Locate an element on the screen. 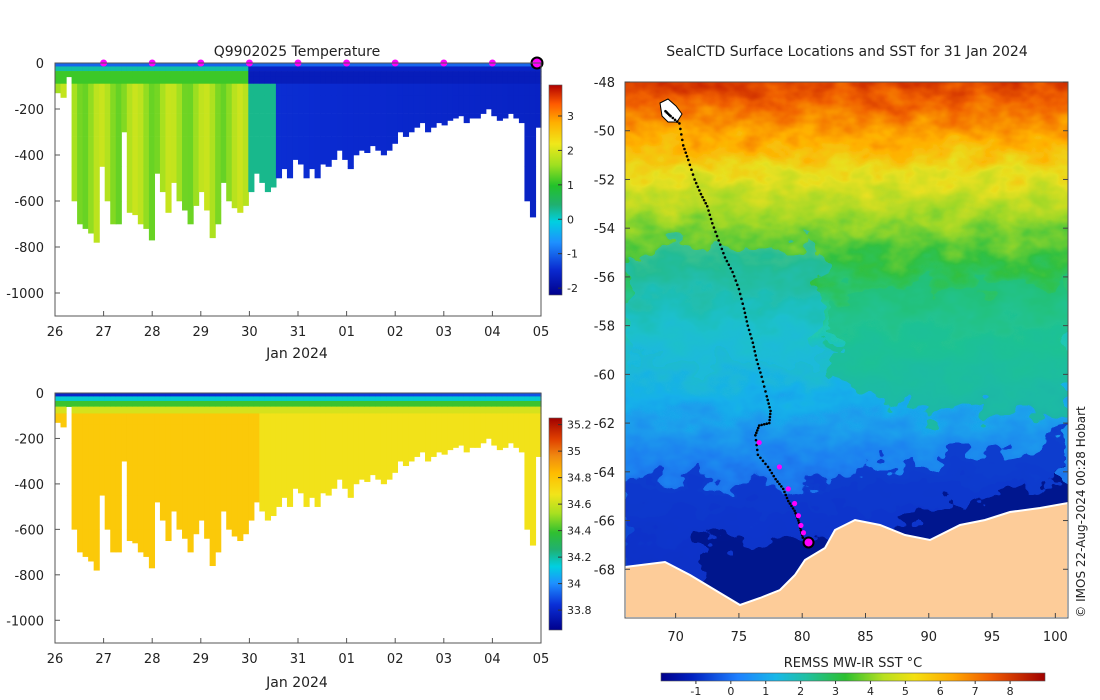  y-tick-label: -800 is located at coordinates (29, 576).